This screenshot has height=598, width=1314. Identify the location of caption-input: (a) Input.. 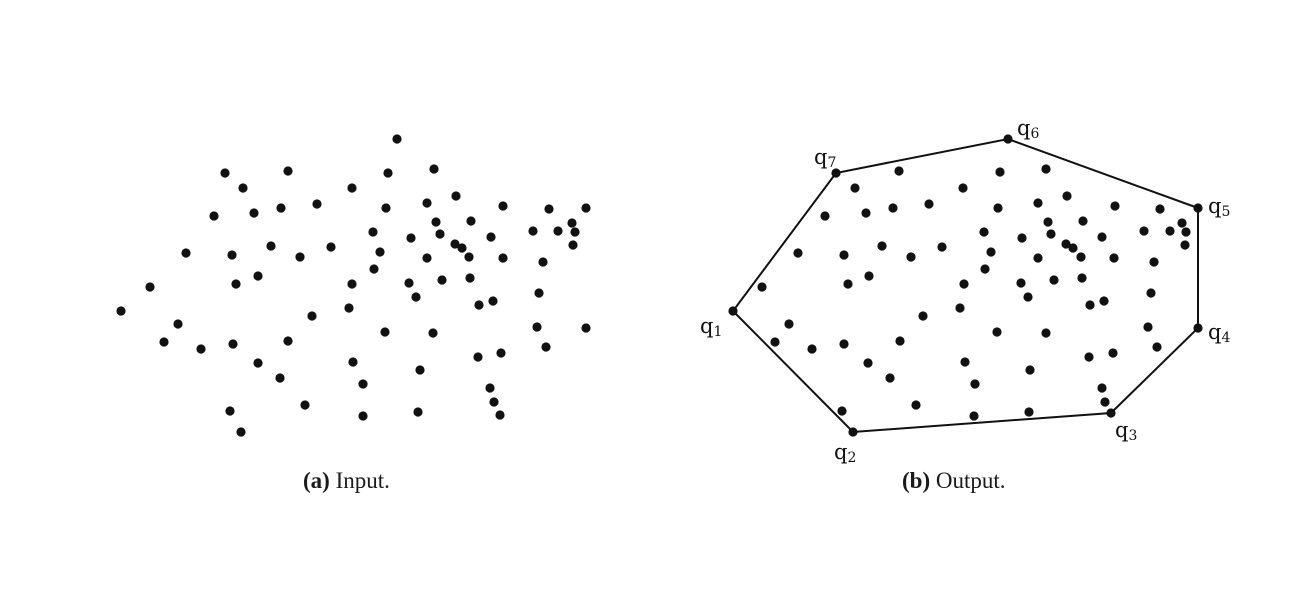
(346, 481).